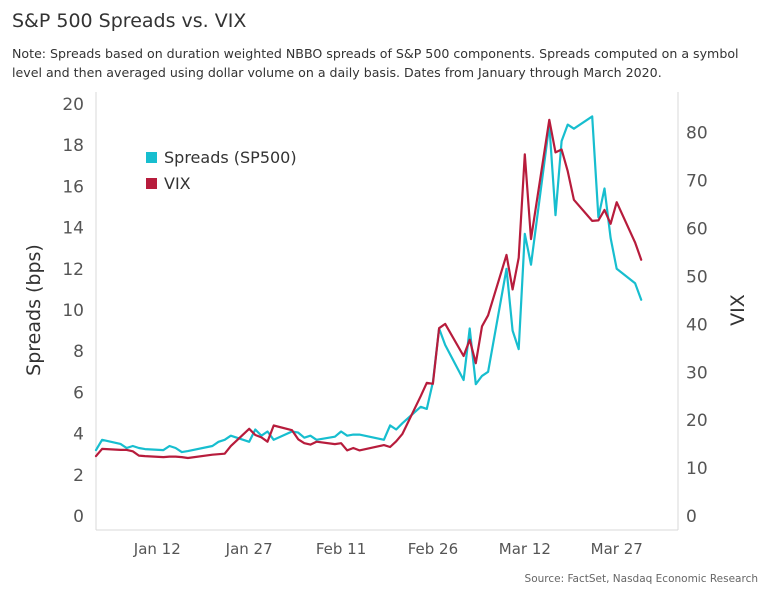 The width and height of the screenshot is (768, 597). What do you see at coordinates (129, 21) in the screenshot?
I see `chart-title: S&P 500 Spreads vs. VIX` at bounding box center [129, 21].